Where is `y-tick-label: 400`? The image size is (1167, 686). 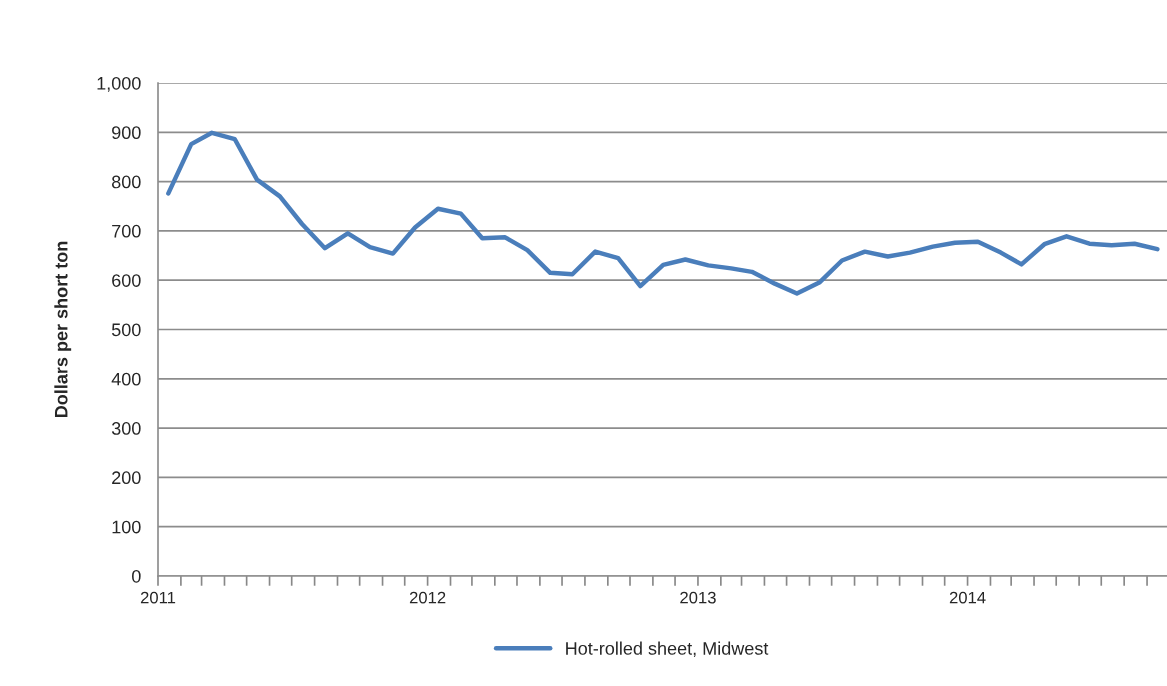
y-tick-label: 400 is located at coordinates (126, 379).